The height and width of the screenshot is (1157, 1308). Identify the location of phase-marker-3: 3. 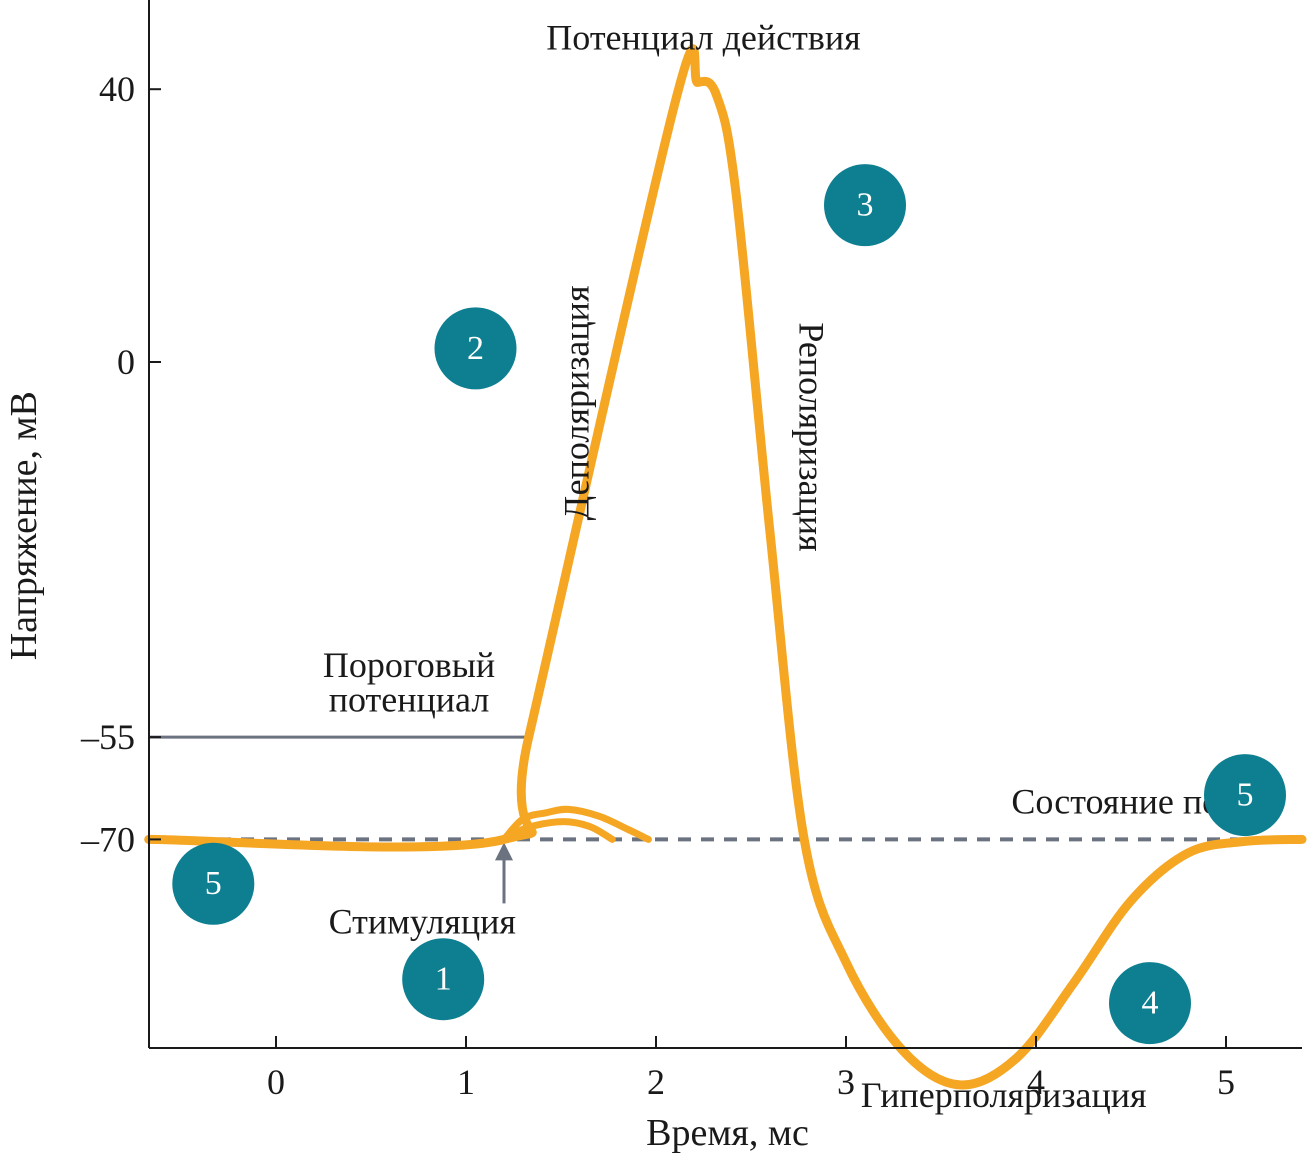
(865, 205).